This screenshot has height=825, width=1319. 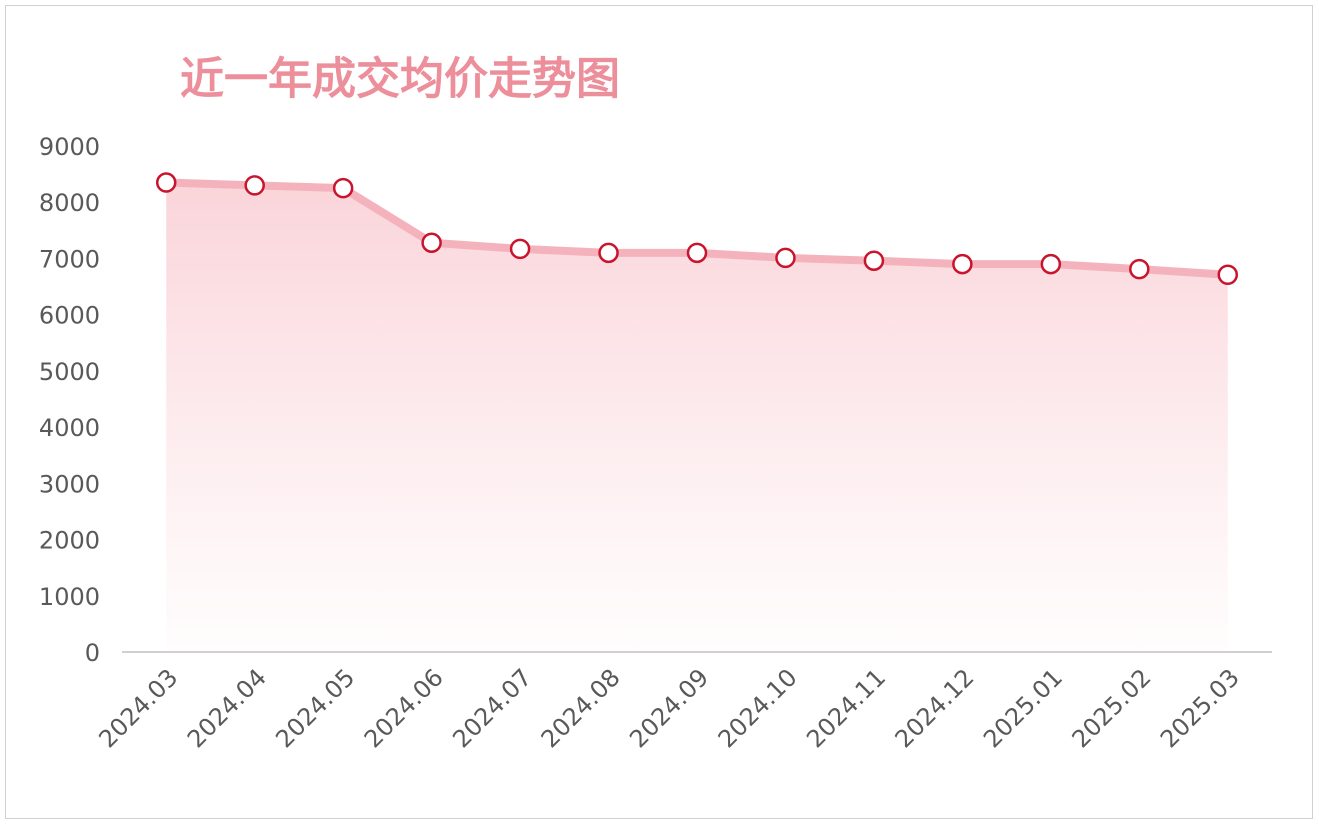 I want to click on y-tick-label: 5000, so click(x=69, y=372).